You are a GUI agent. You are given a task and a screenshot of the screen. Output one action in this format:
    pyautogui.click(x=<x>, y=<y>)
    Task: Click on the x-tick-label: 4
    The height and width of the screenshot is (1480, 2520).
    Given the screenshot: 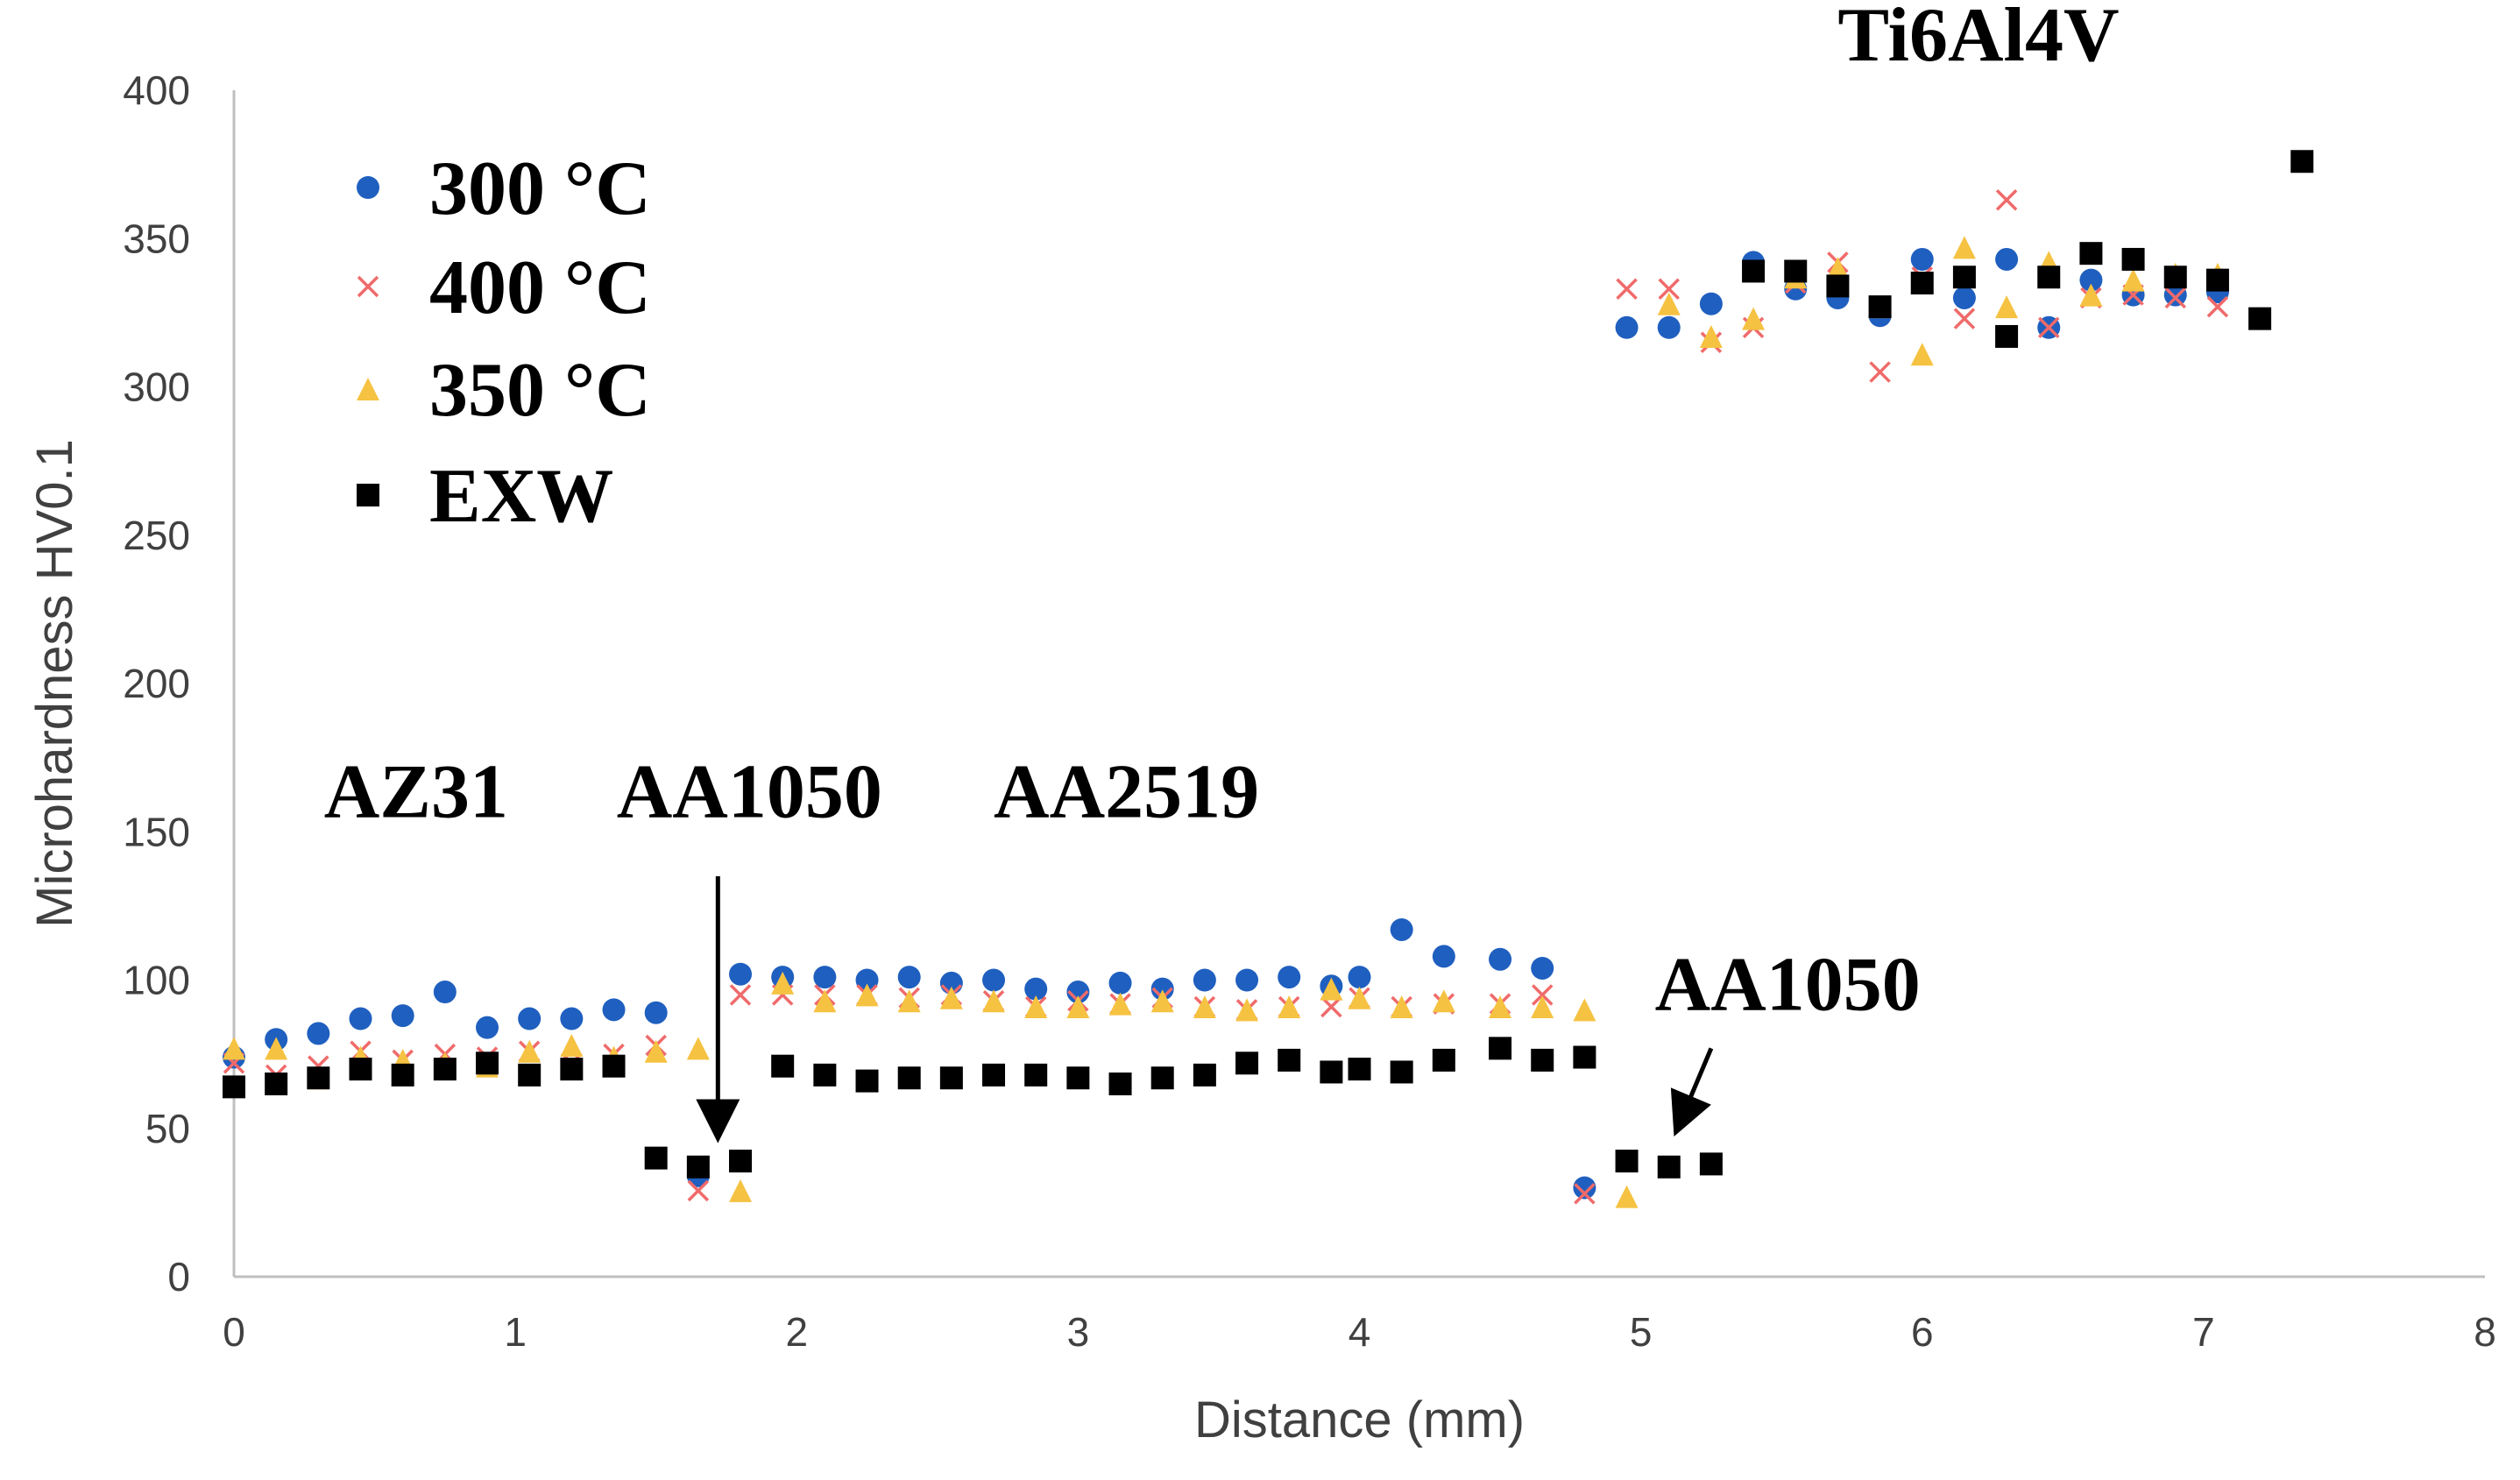 What is the action you would take?
    pyautogui.click(x=1359, y=1332)
    